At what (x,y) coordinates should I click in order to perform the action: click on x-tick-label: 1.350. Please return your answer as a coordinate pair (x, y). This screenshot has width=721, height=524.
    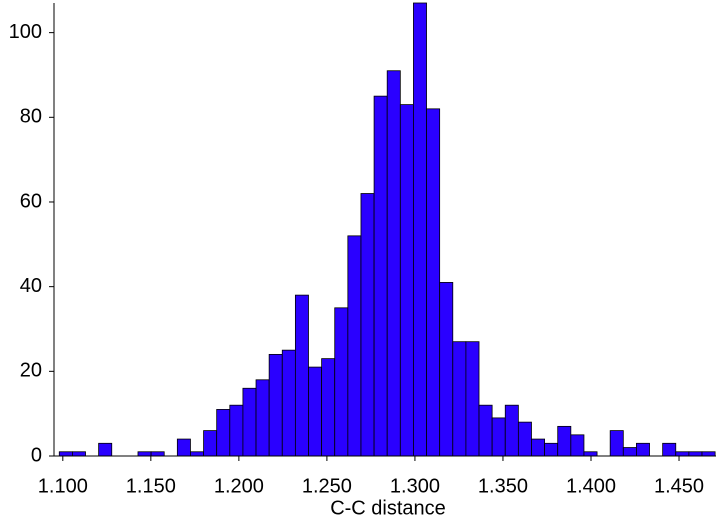
    Looking at the image, I should click on (503, 486).